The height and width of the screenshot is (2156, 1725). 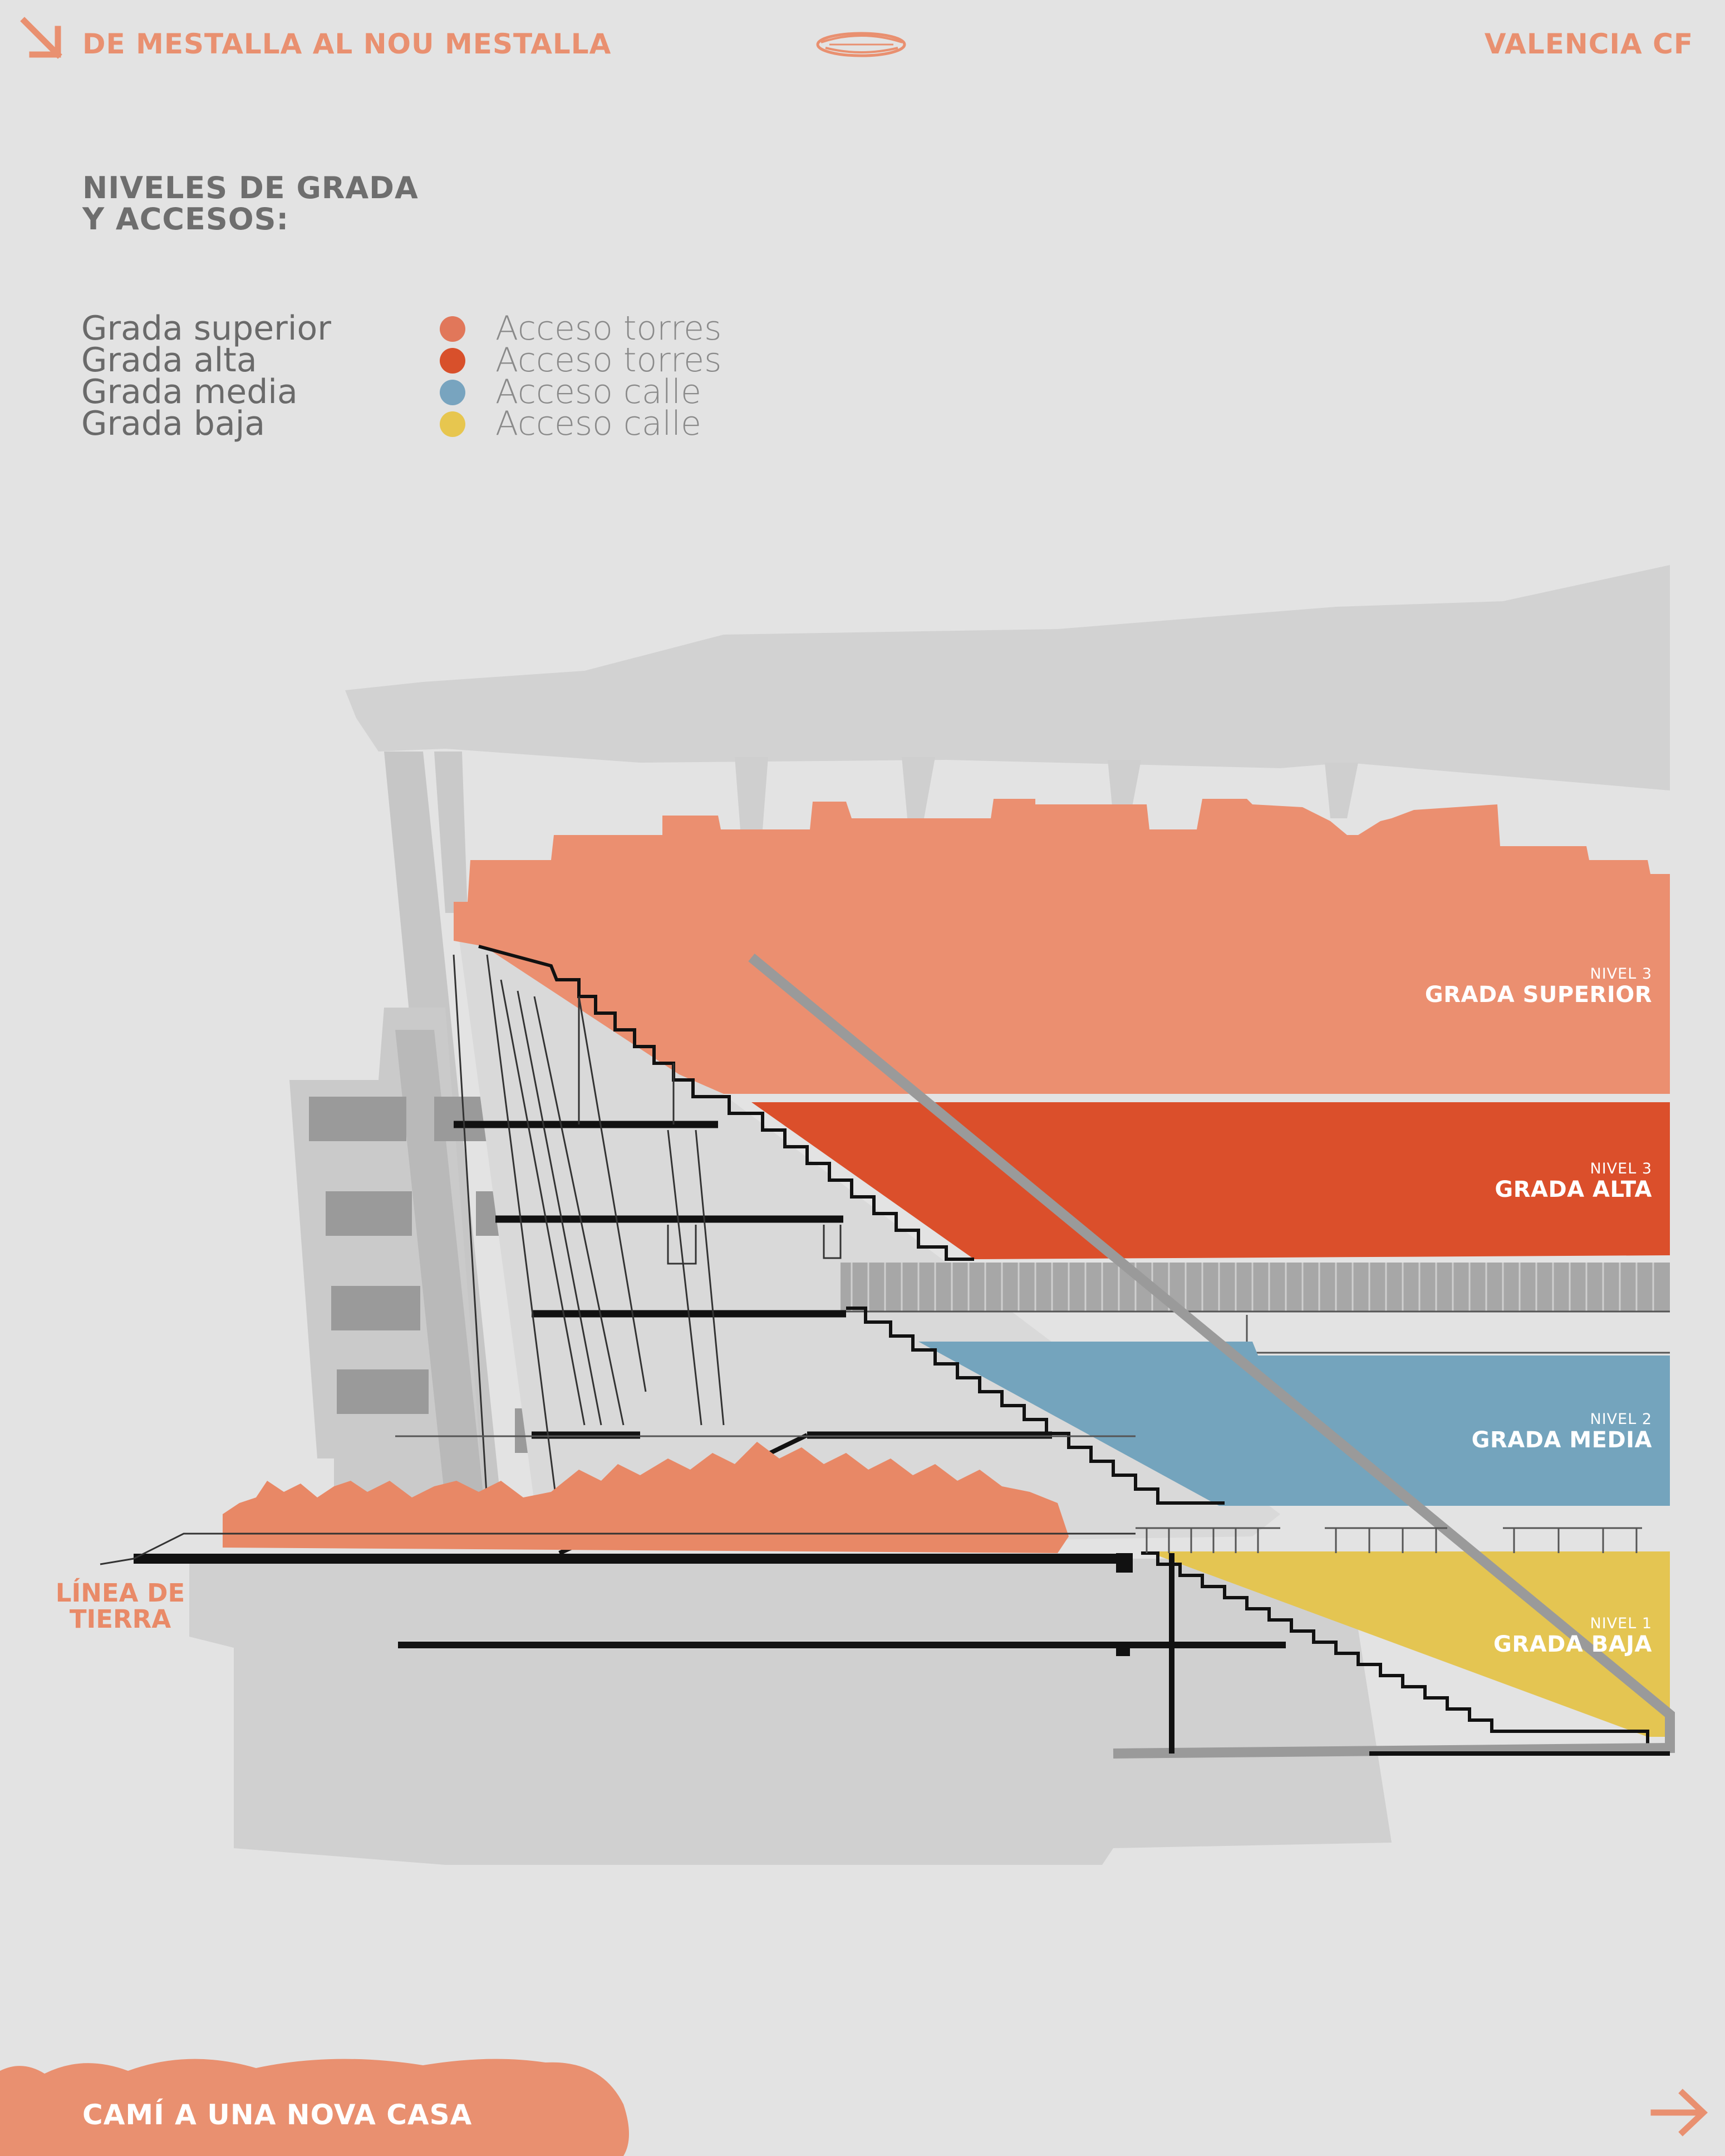 I want to click on level-name: GRADA SUPERIOR, so click(x=1538, y=995).